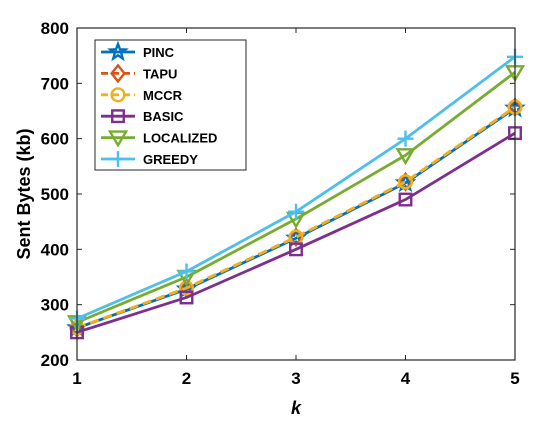  Describe the element at coordinates (55, 83) in the screenshot. I see `y-tick-label: 700` at that location.